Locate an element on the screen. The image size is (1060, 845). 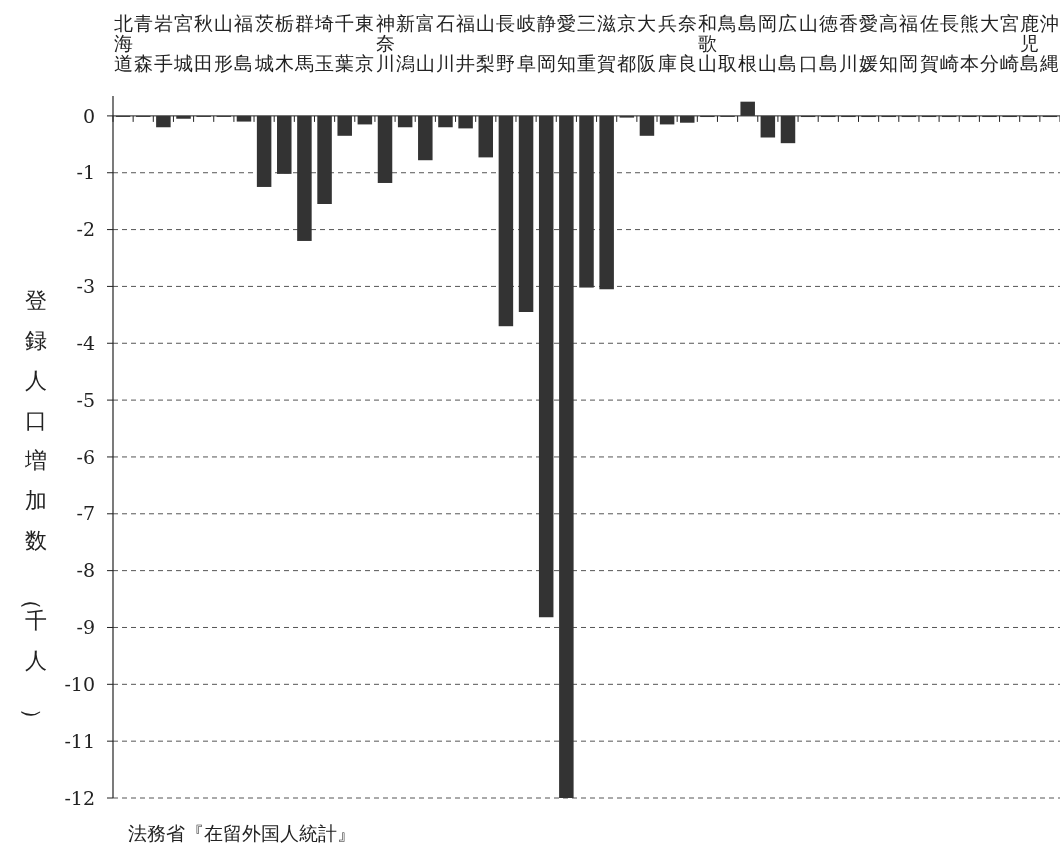
x-tick-label: 福井 is located at coordinates (466, 43).